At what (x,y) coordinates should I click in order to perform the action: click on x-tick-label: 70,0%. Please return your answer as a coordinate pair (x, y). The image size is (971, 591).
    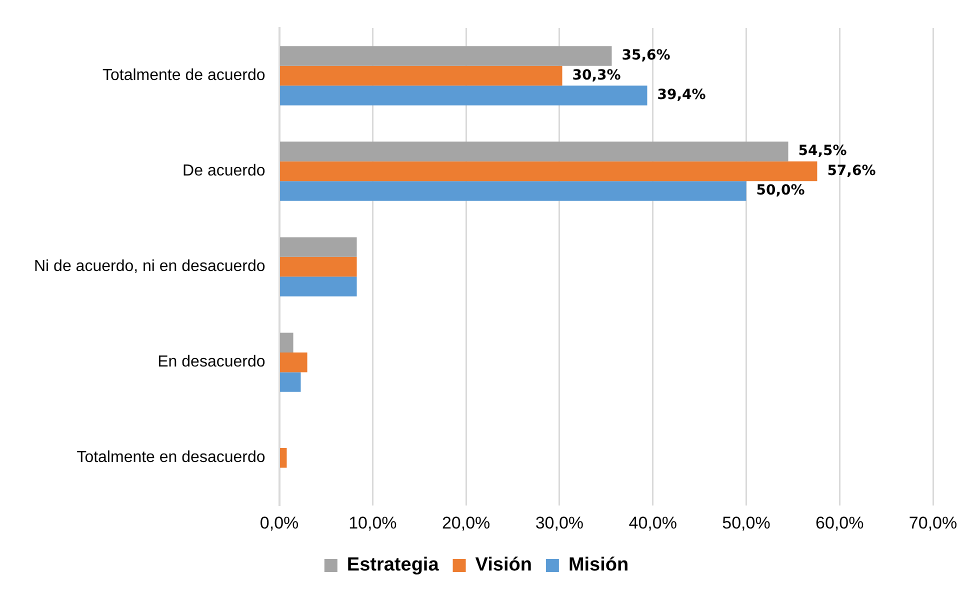
    Looking at the image, I should click on (933, 522).